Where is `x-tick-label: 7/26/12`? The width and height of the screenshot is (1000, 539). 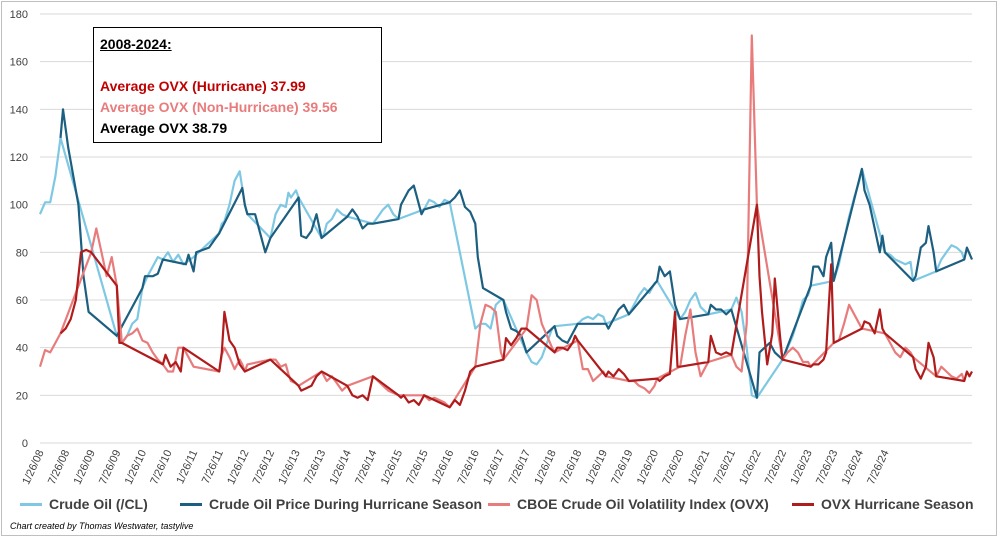
x-tick-label: 7/26/12 is located at coordinates (264, 467).